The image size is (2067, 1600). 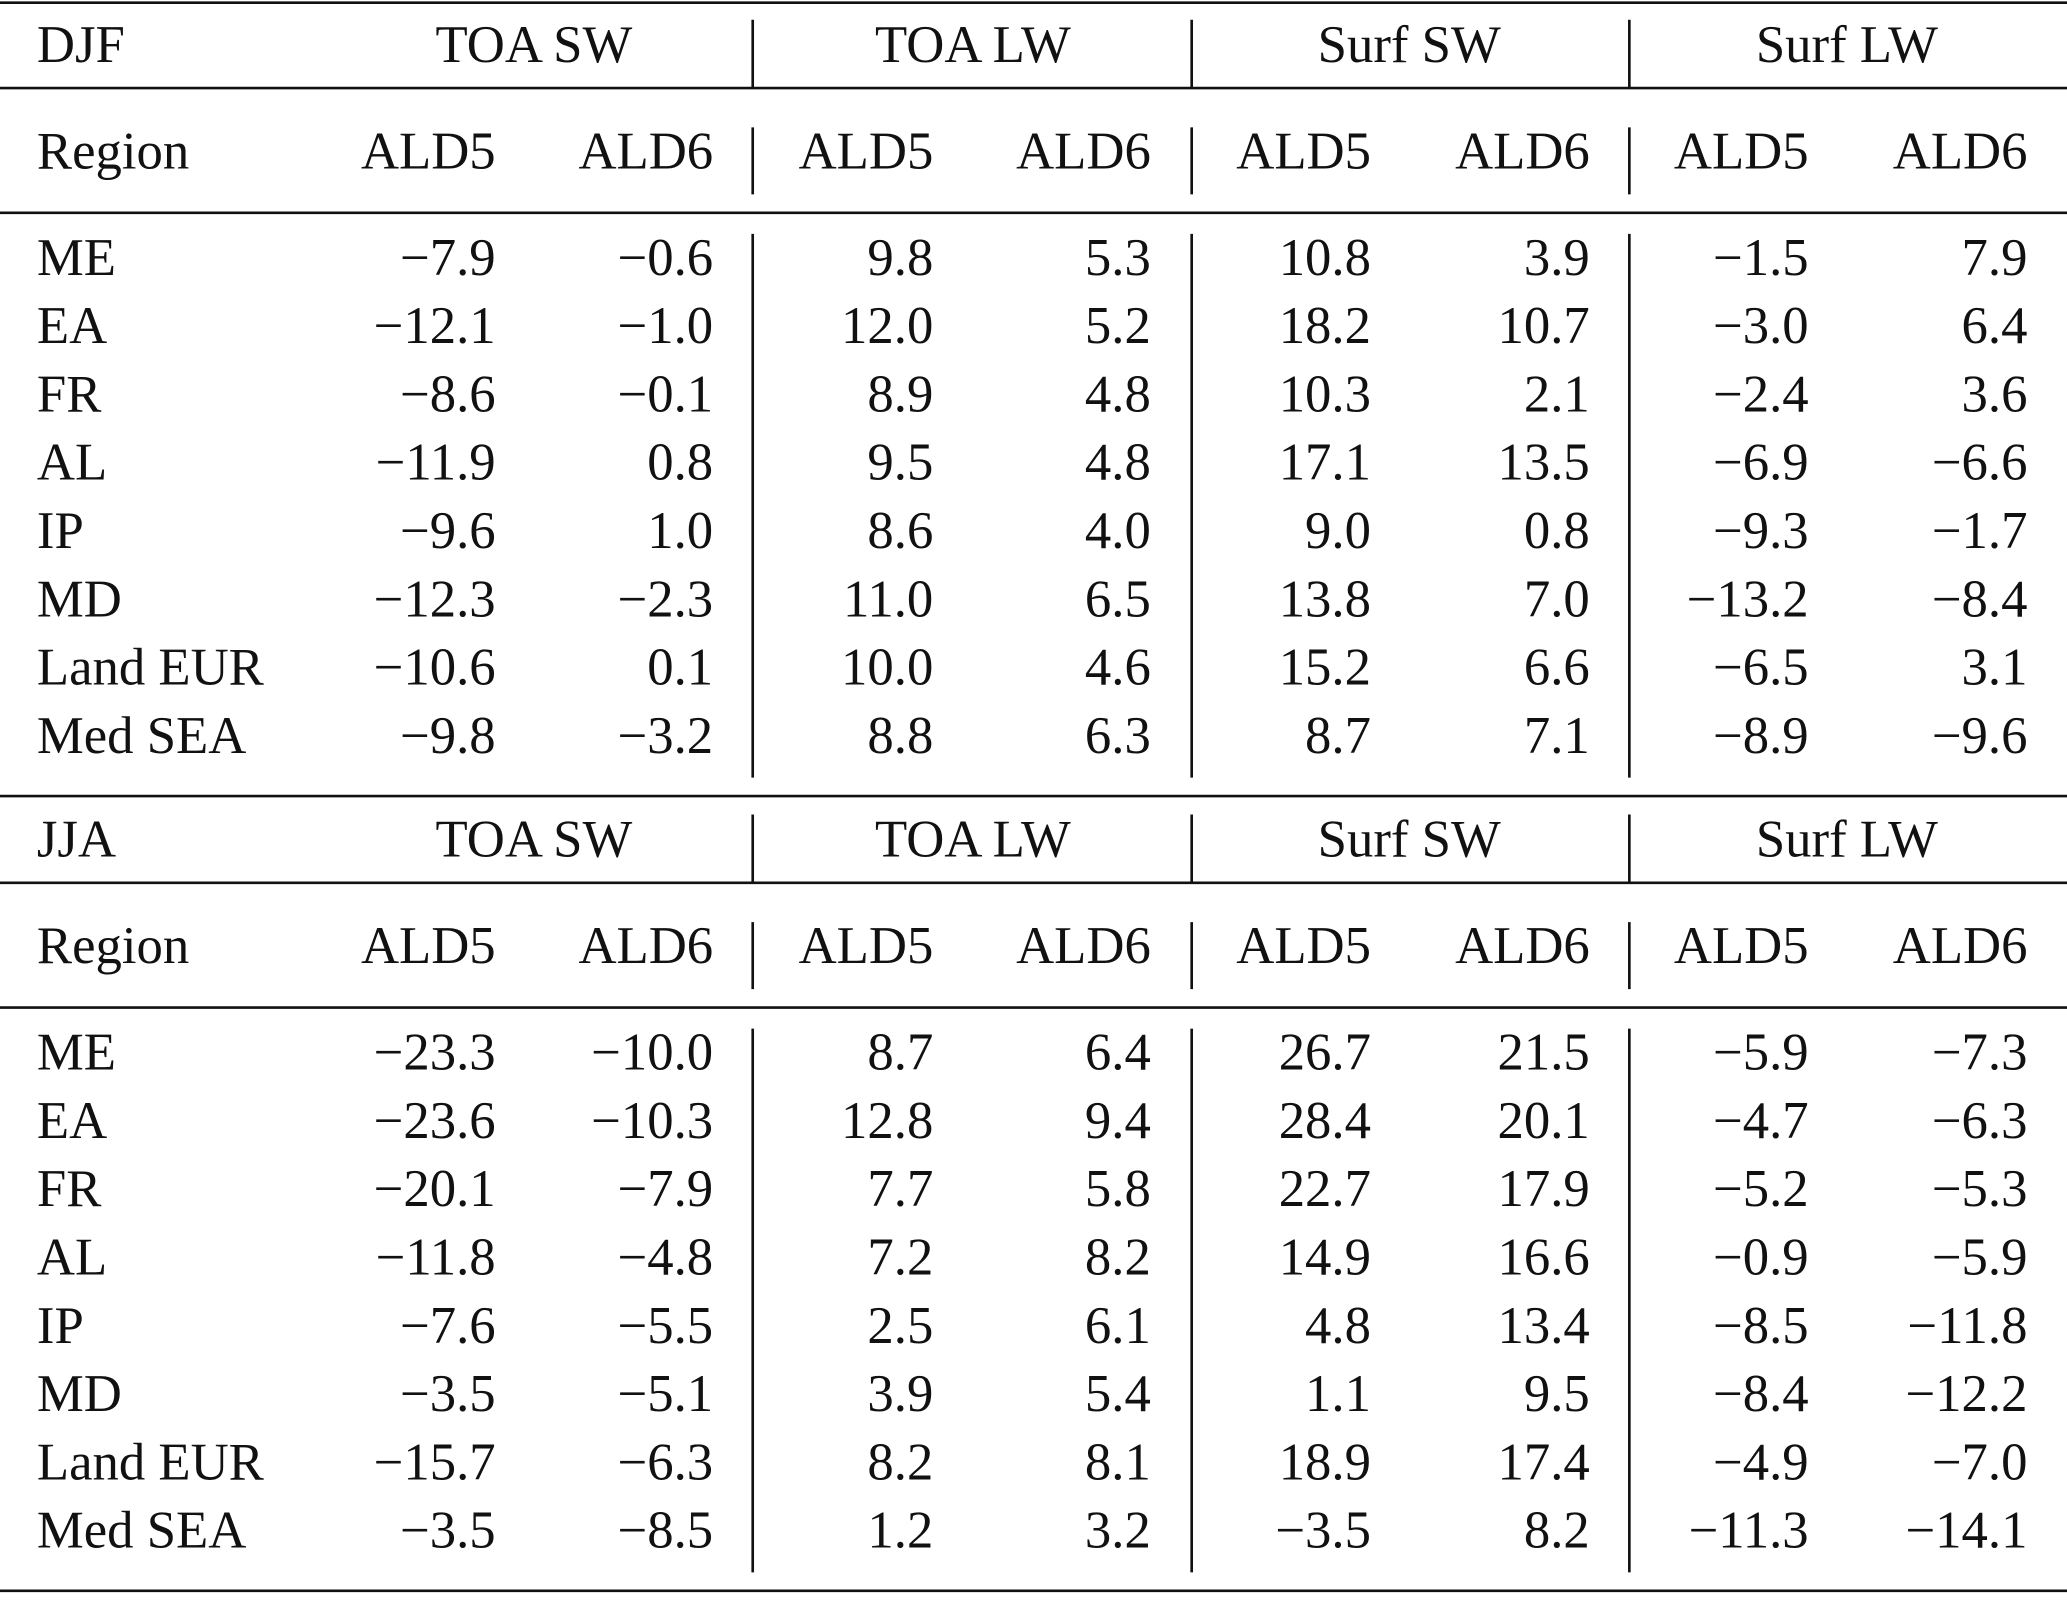 What do you see at coordinates (900, 1053) in the screenshot?
I see `cell-value: 8.7` at bounding box center [900, 1053].